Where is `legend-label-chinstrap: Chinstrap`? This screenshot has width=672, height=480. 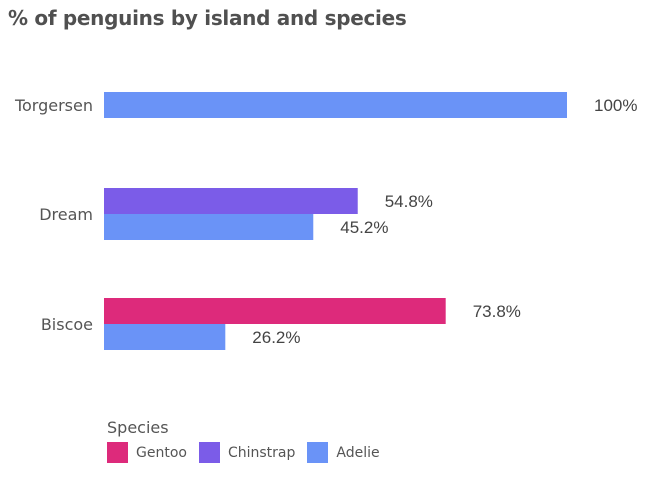
legend-label-chinstrap: Chinstrap is located at coordinates (261, 452).